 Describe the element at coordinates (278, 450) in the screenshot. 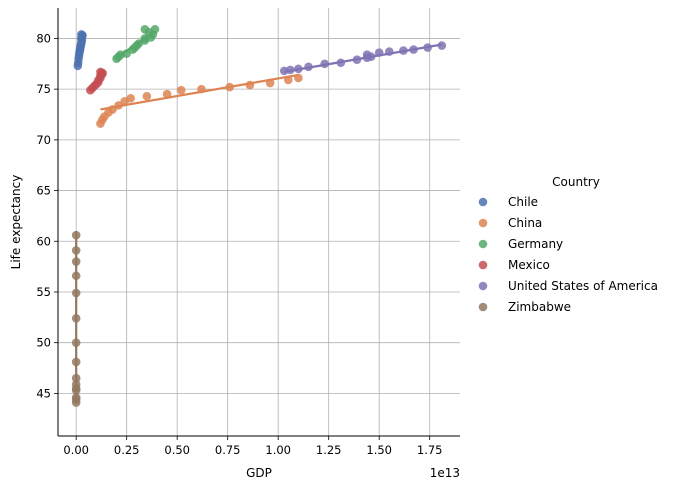

I see `x-tick-label: 1.00` at that location.